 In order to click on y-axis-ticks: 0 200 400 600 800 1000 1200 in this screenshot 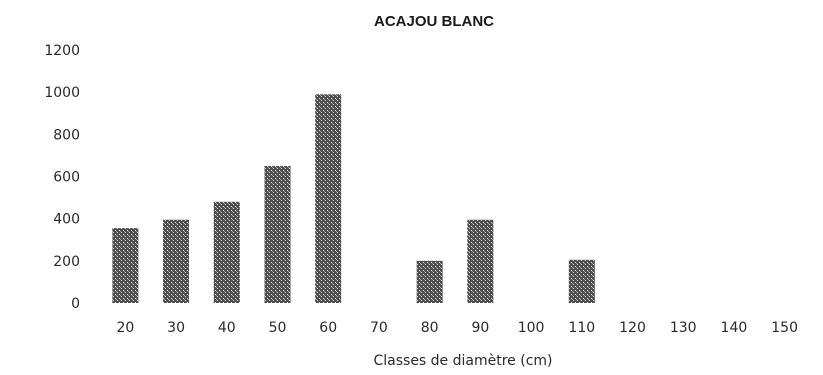, I will do `click(62, 177)`.